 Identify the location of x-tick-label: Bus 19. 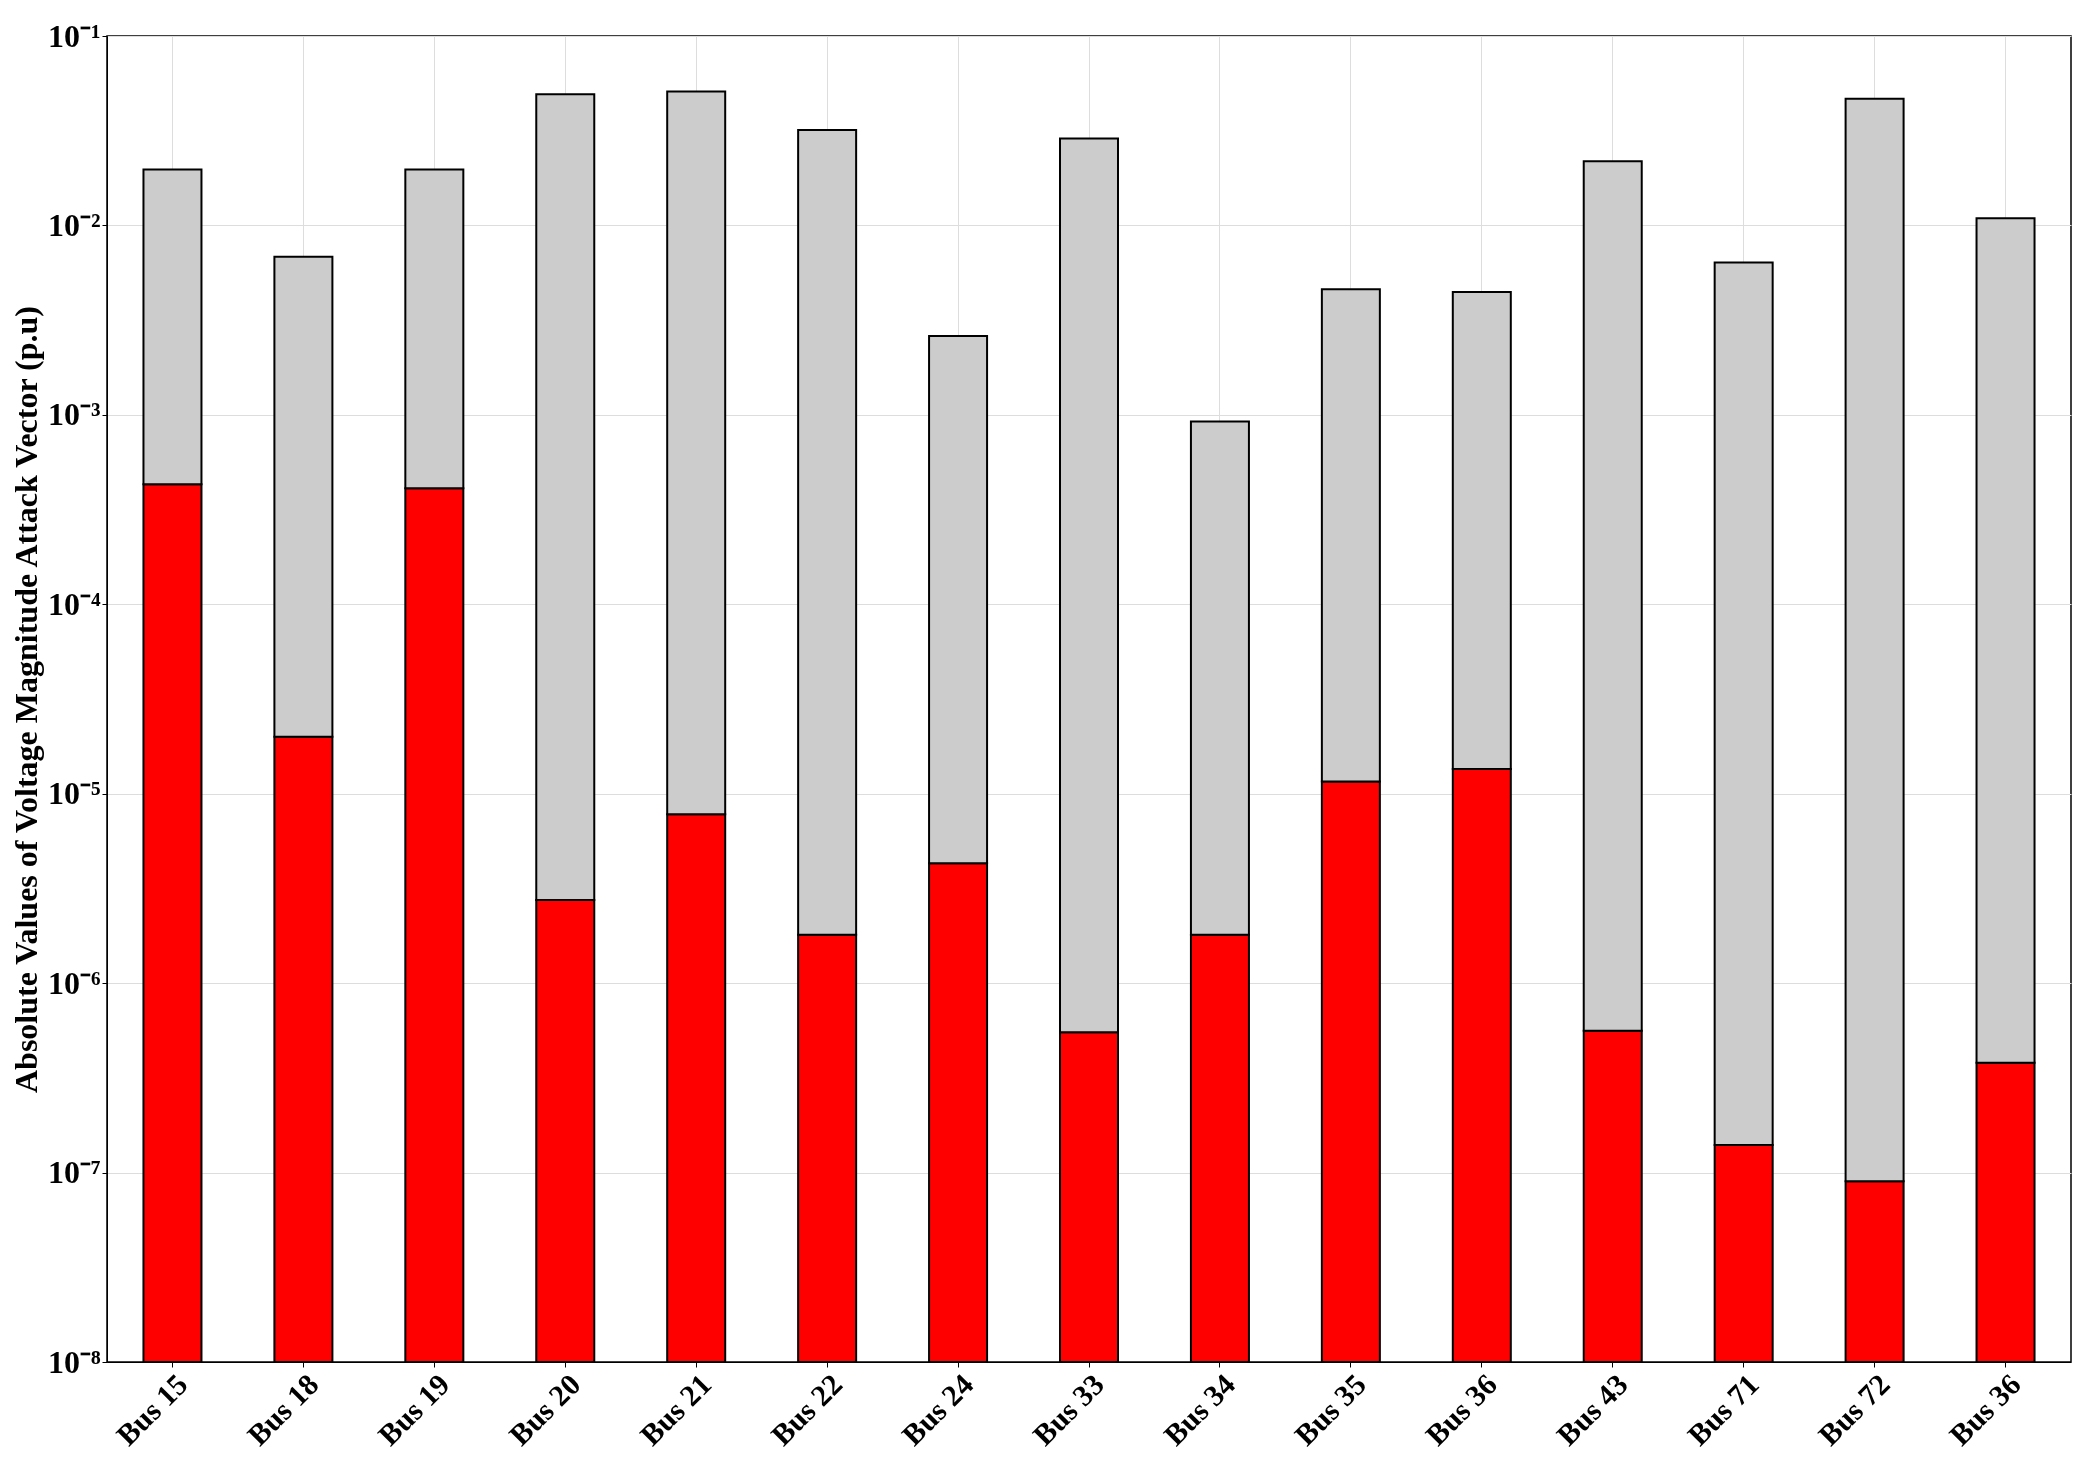
(413, 1409).